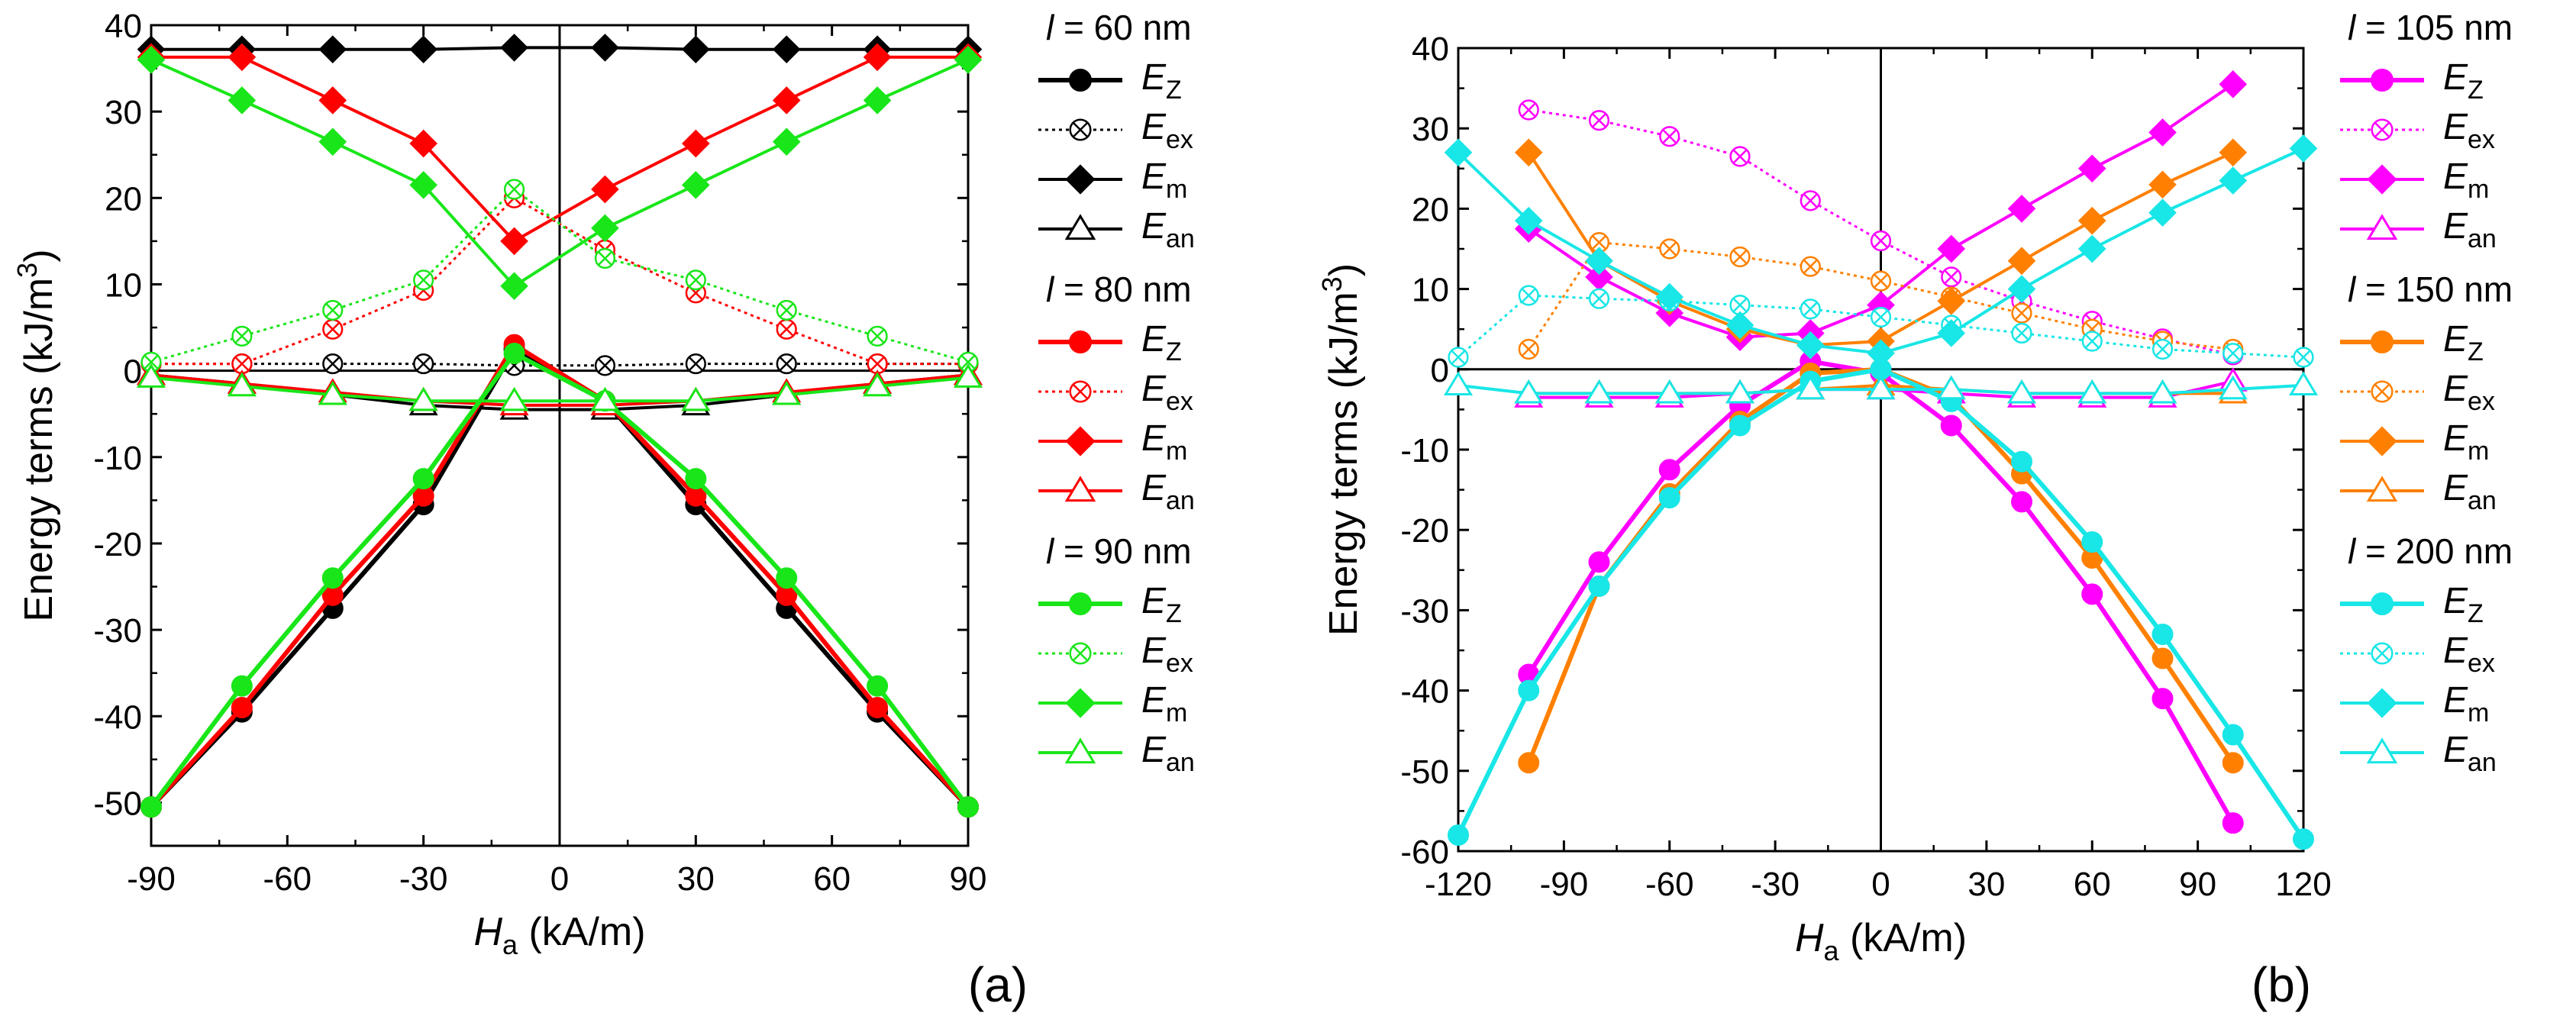 This screenshot has width=2576, height=1029. Describe the element at coordinates (2466, 703) in the screenshot. I see `legend-label-em: Em` at that location.